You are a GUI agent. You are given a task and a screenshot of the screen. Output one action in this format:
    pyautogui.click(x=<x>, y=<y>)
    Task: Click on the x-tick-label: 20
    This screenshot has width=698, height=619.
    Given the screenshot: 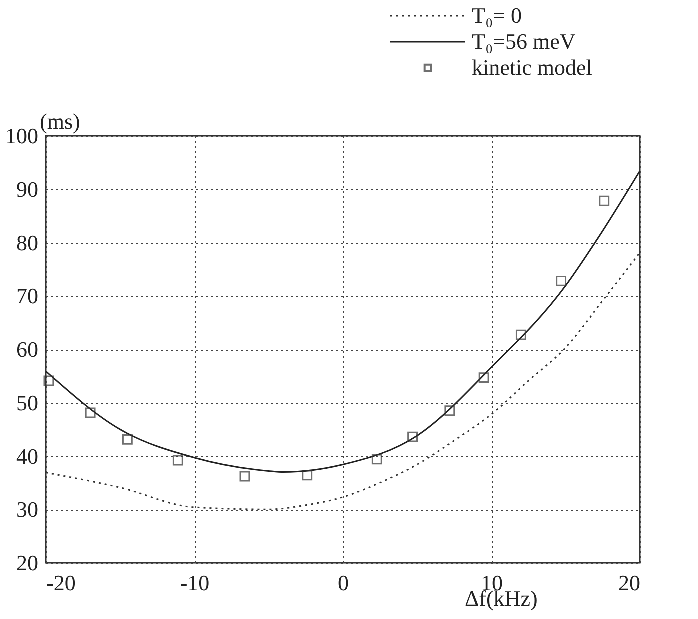 What is the action you would take?
    pyautogui.click(x=629, y=583)
    